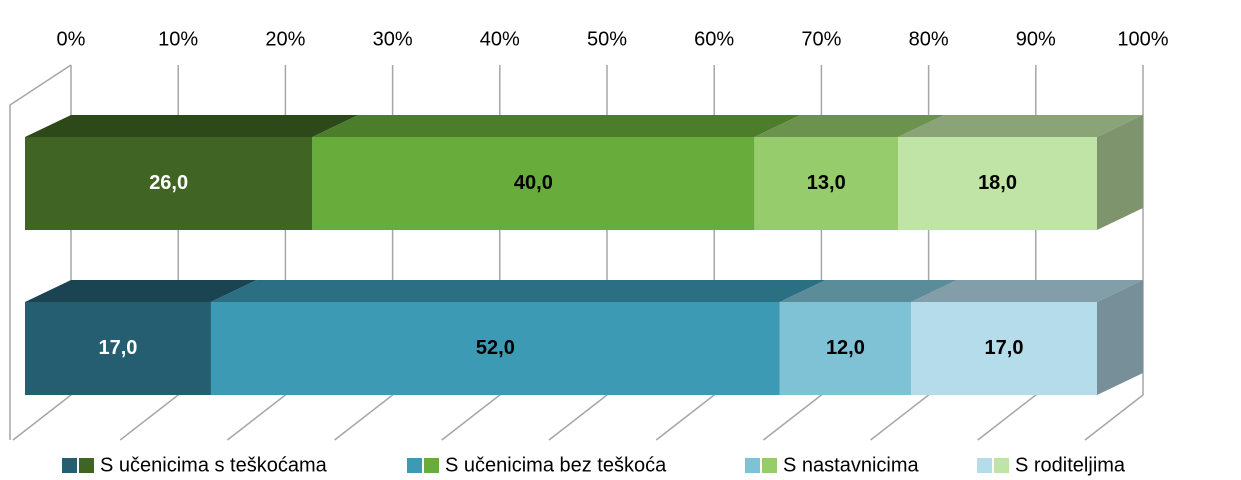  I want to click on x-tick-label: 30%, so click(393, 39).